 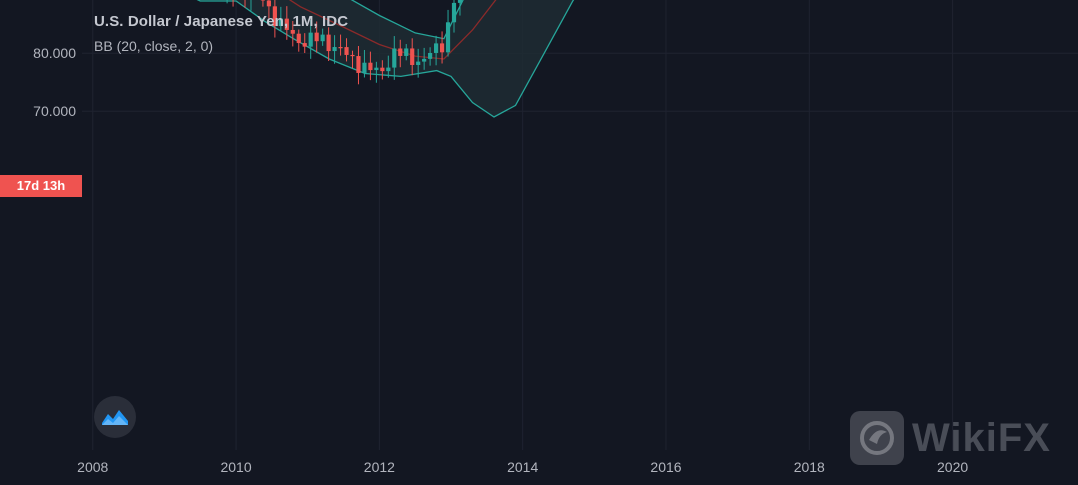 I want to click on indicator-legend: BB (20, close, 2, 0), so click(x=154, y=46).